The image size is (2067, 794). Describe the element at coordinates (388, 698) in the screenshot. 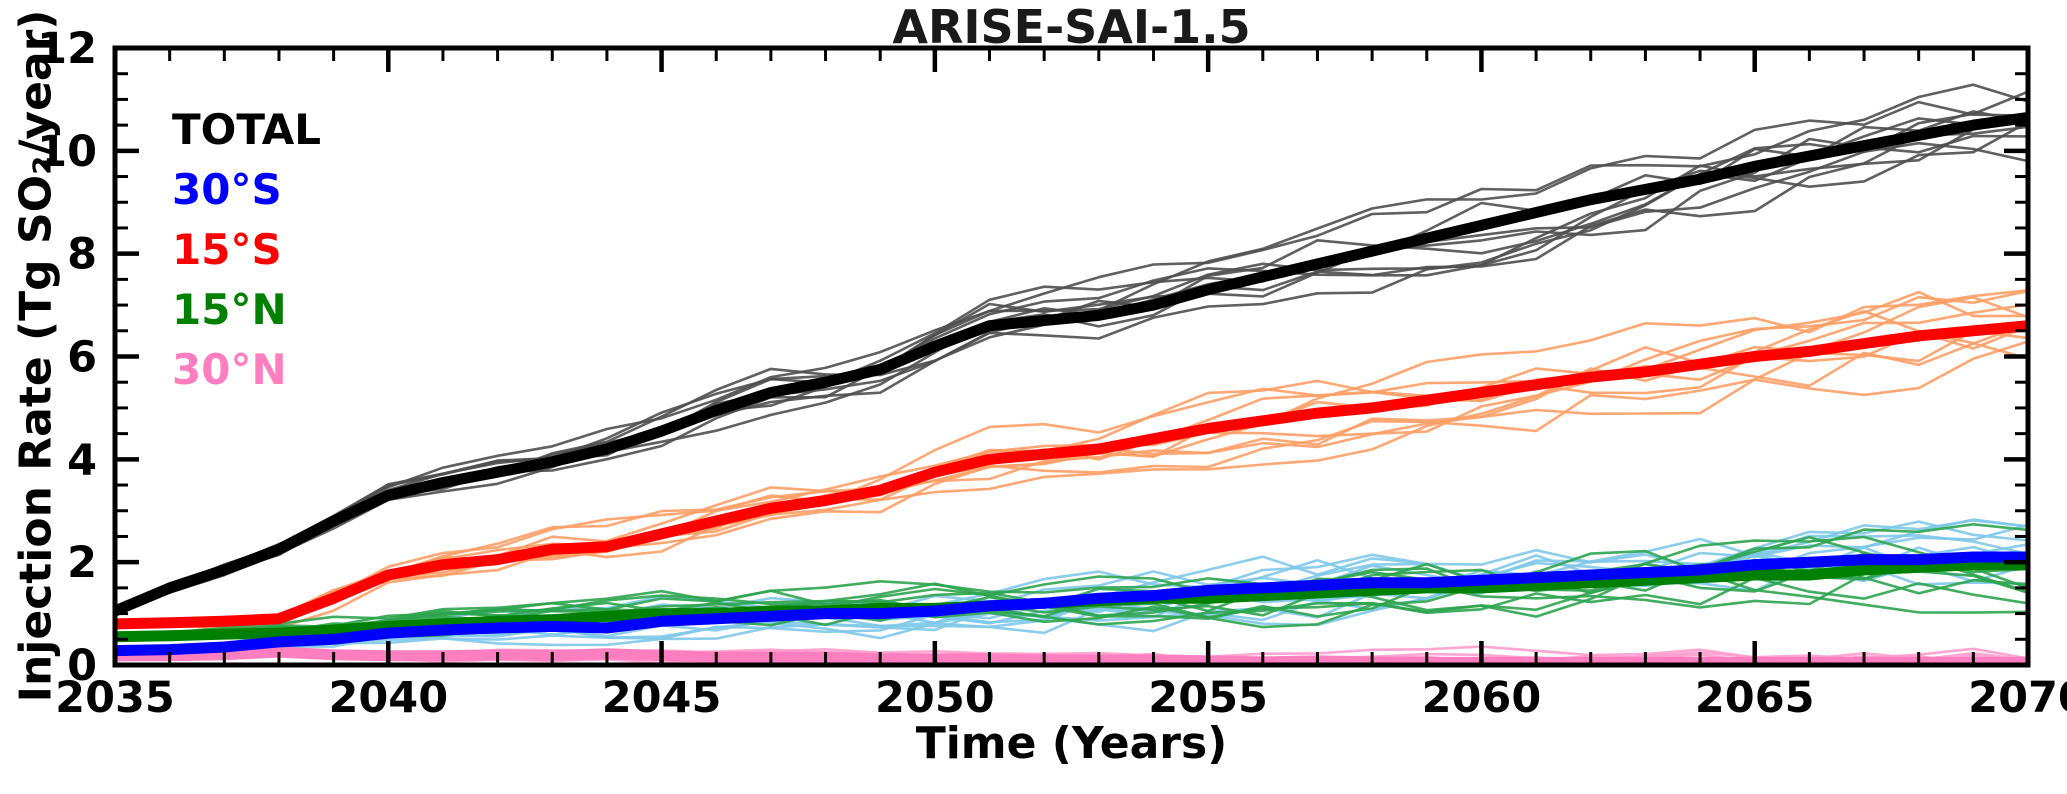

I see `svg-text: 2040` at that location.